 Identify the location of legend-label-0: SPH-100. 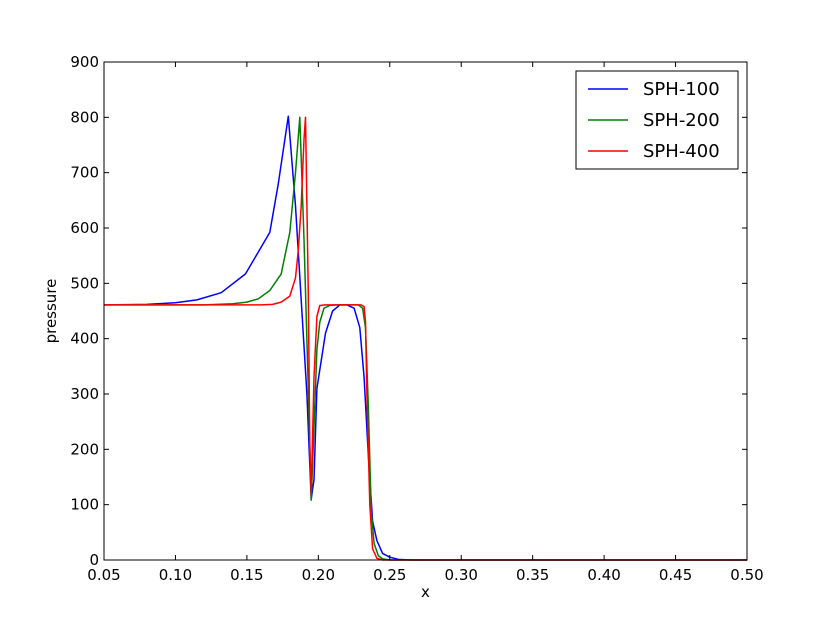
(681, 89).